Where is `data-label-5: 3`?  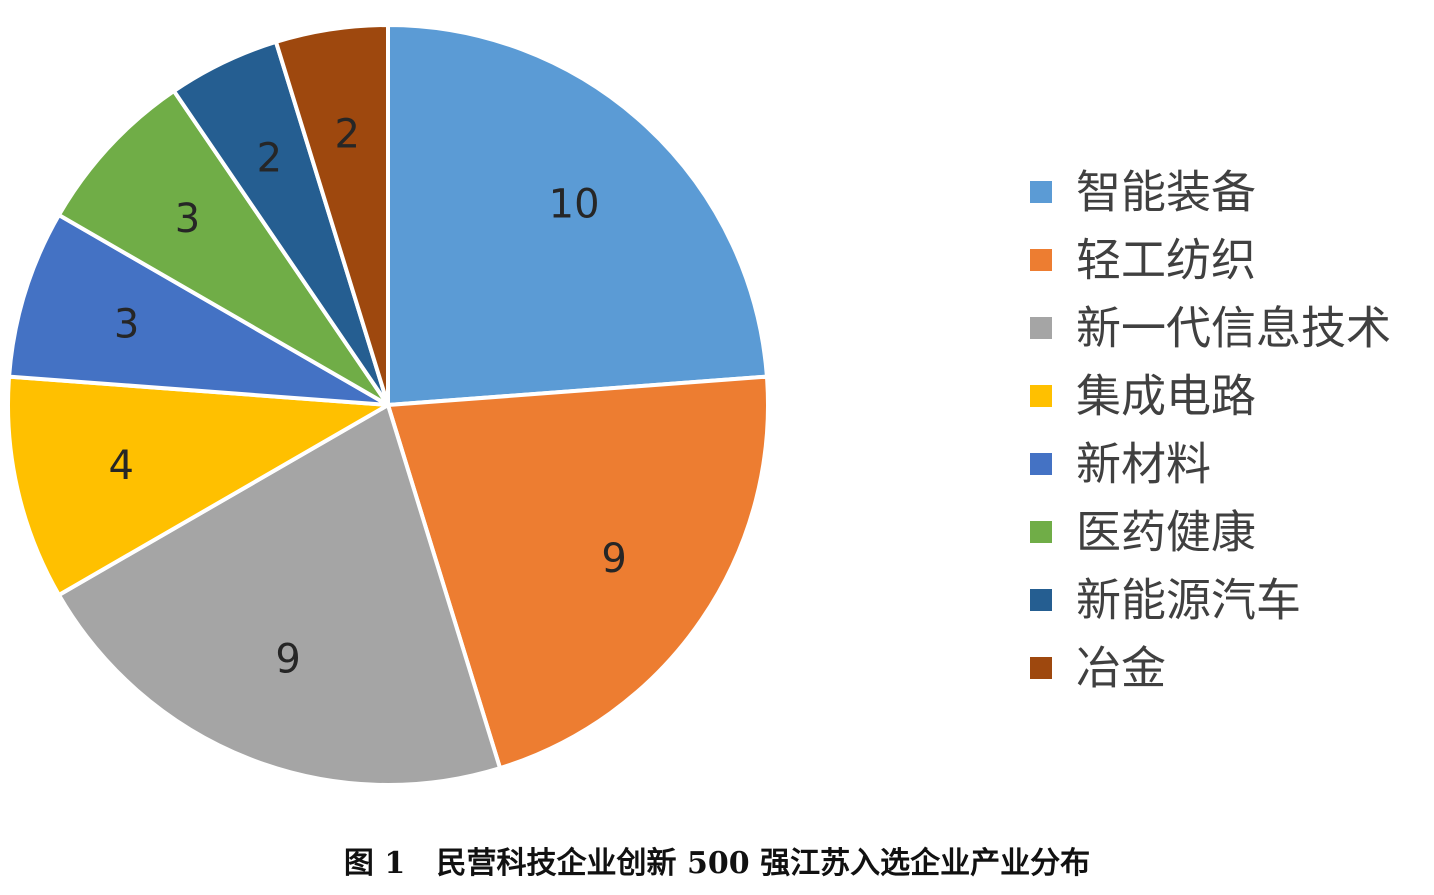
data-label-5: 3 is located at coordinates (126, 324).